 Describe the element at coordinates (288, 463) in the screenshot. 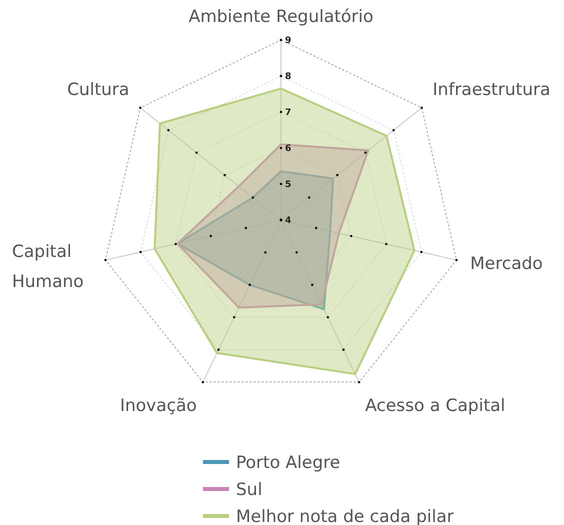

I see `legend-label: Porto Alegre` at that location.